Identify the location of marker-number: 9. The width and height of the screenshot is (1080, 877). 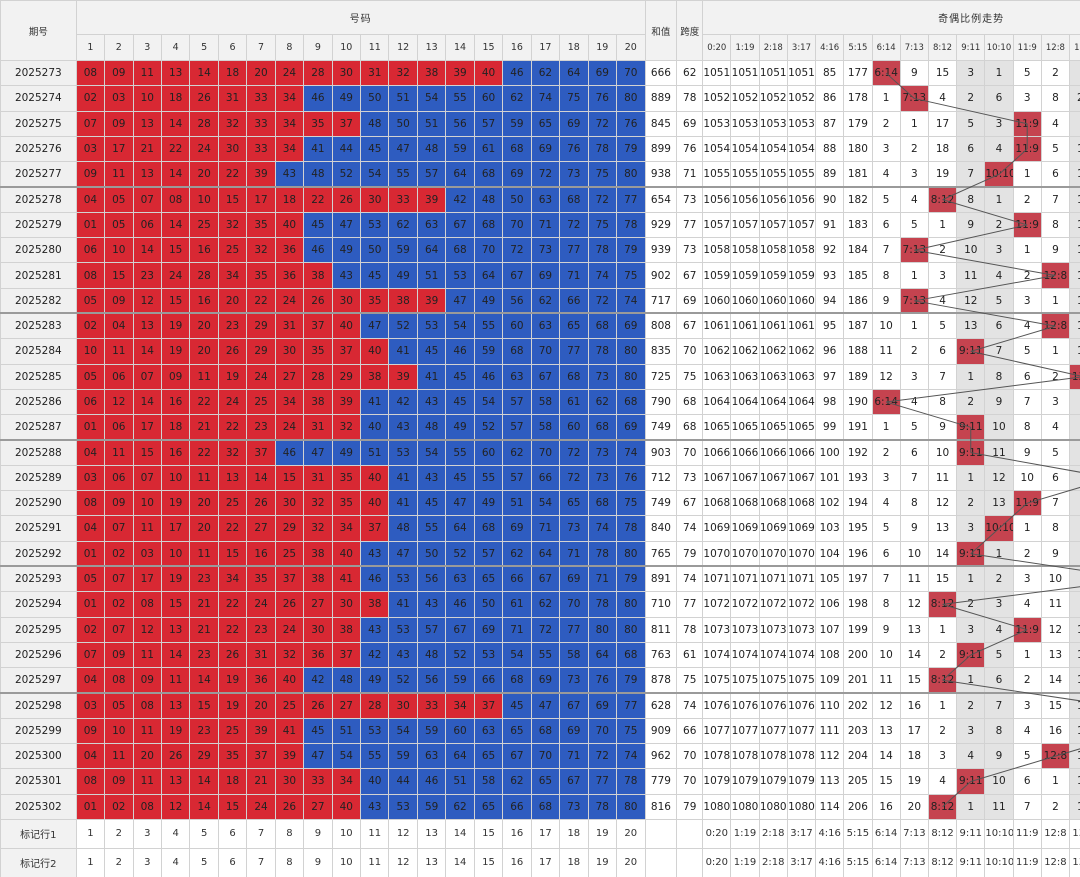
(318, 862).